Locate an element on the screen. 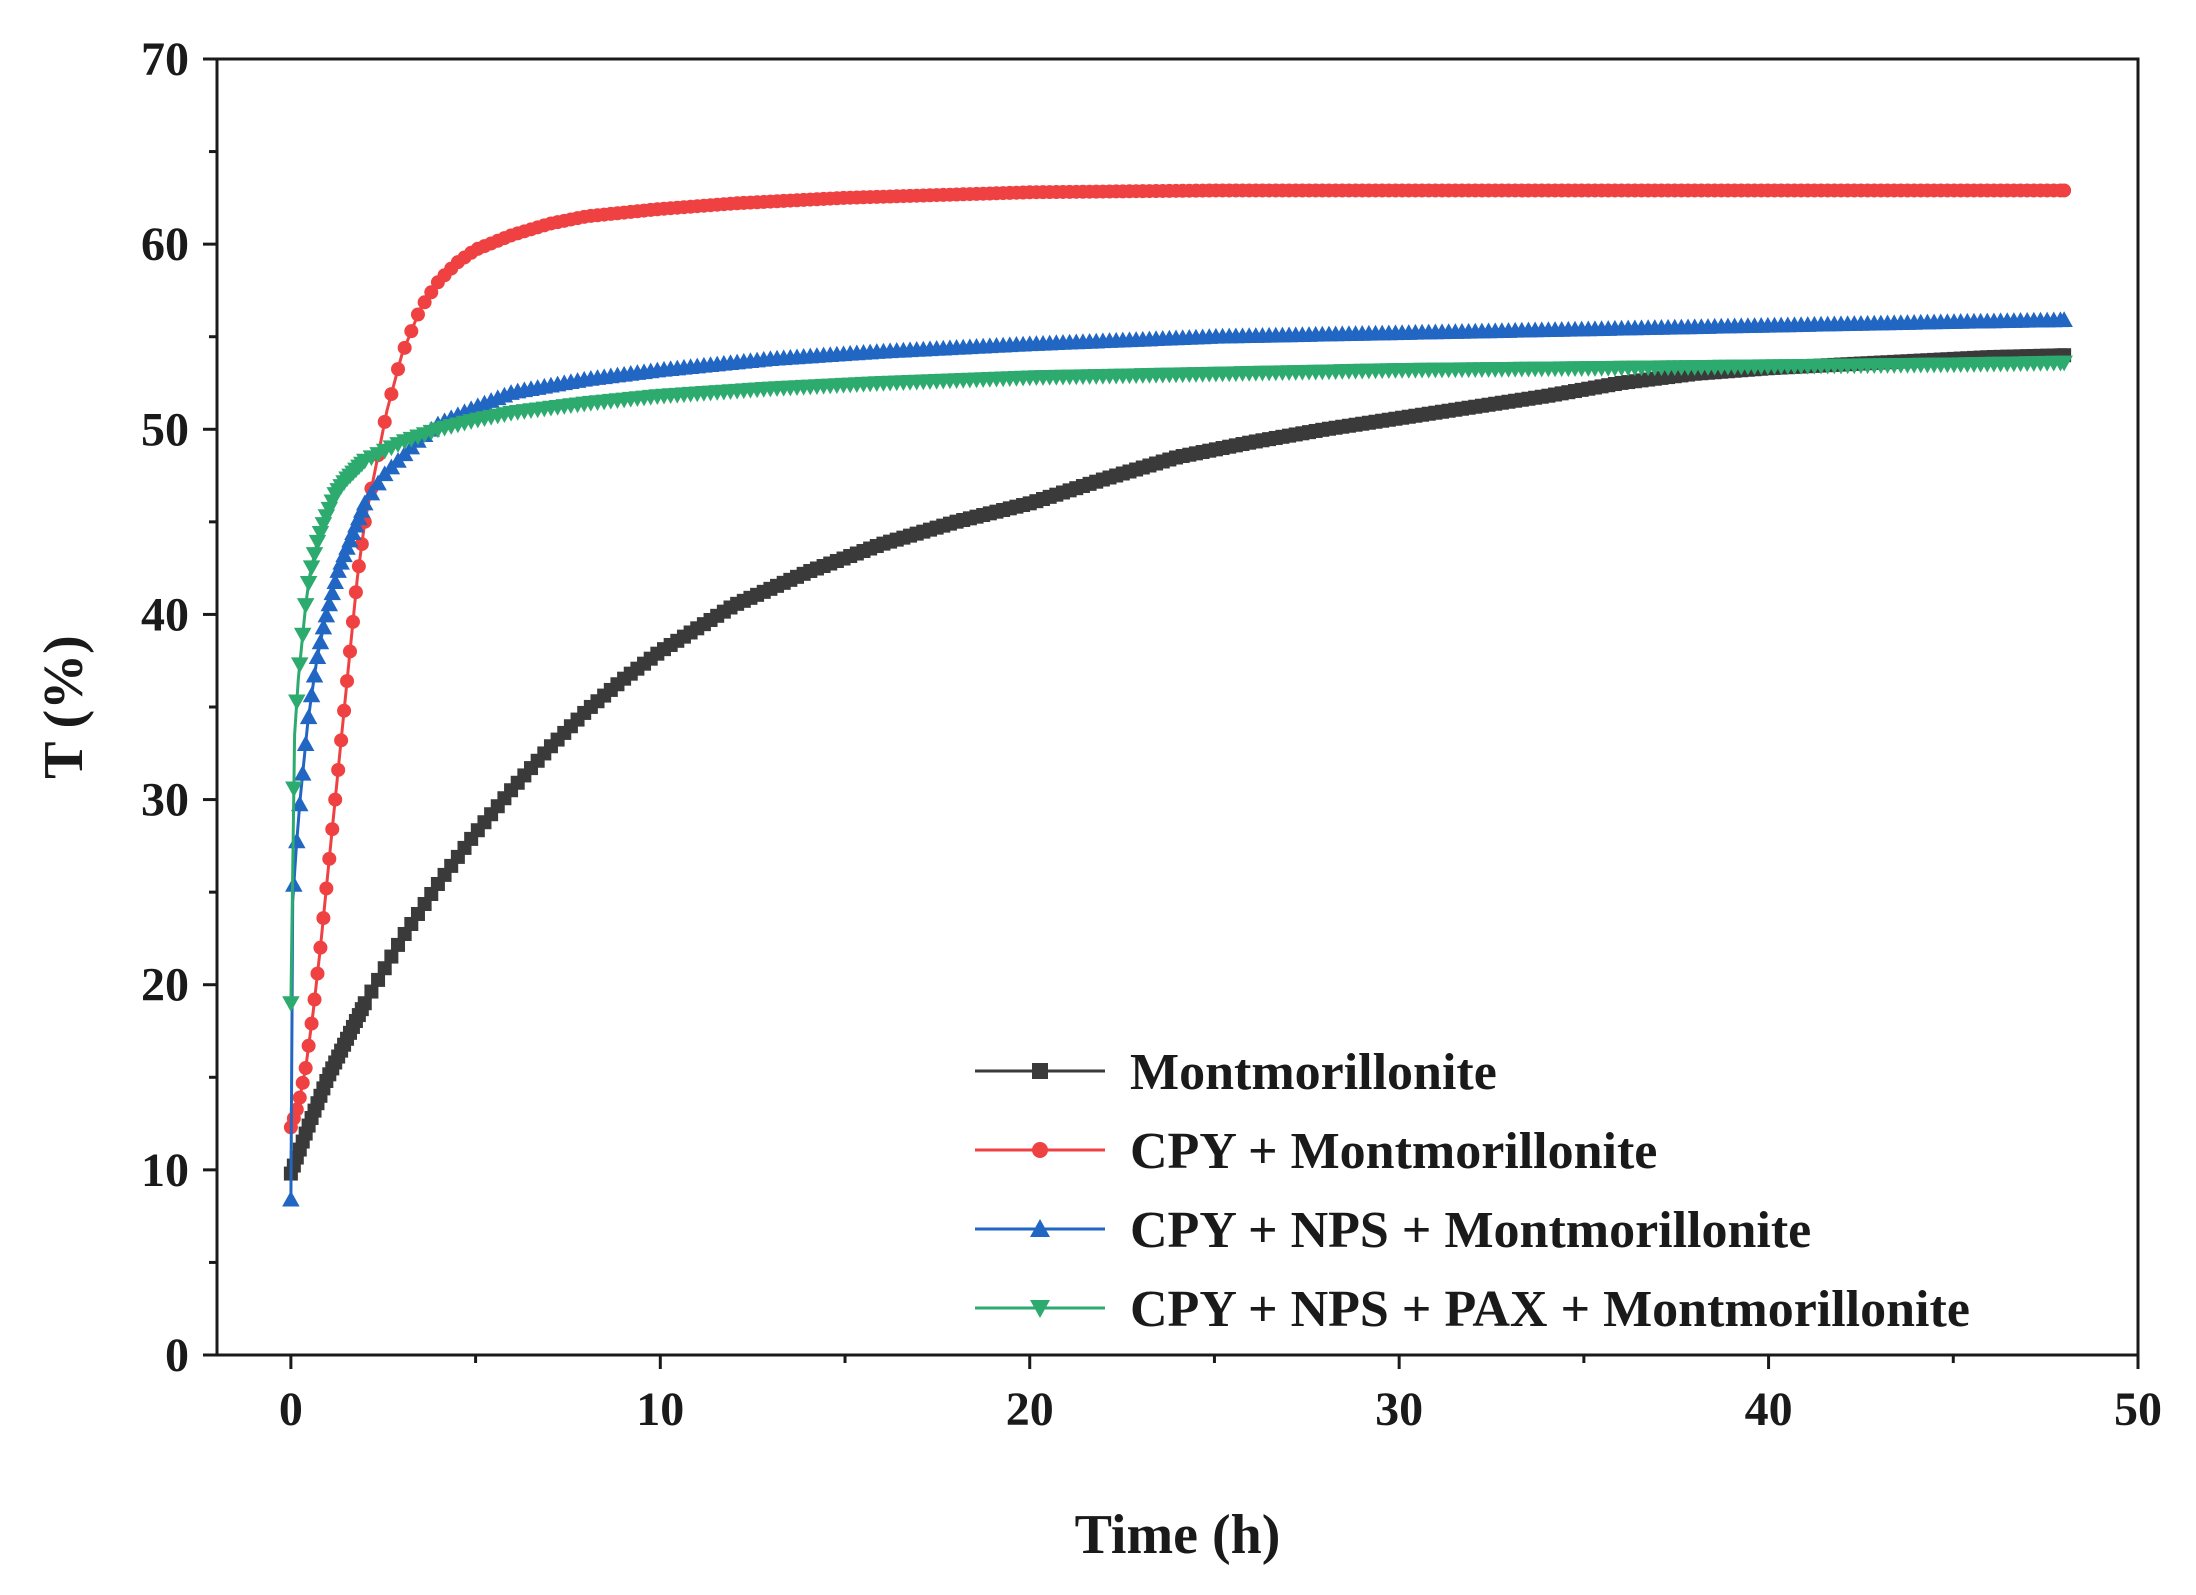 Image resolution: width=2196 pixels, height=1595 pixels. y-tick-label-0: 0 is located at coordinates (177, 1355).